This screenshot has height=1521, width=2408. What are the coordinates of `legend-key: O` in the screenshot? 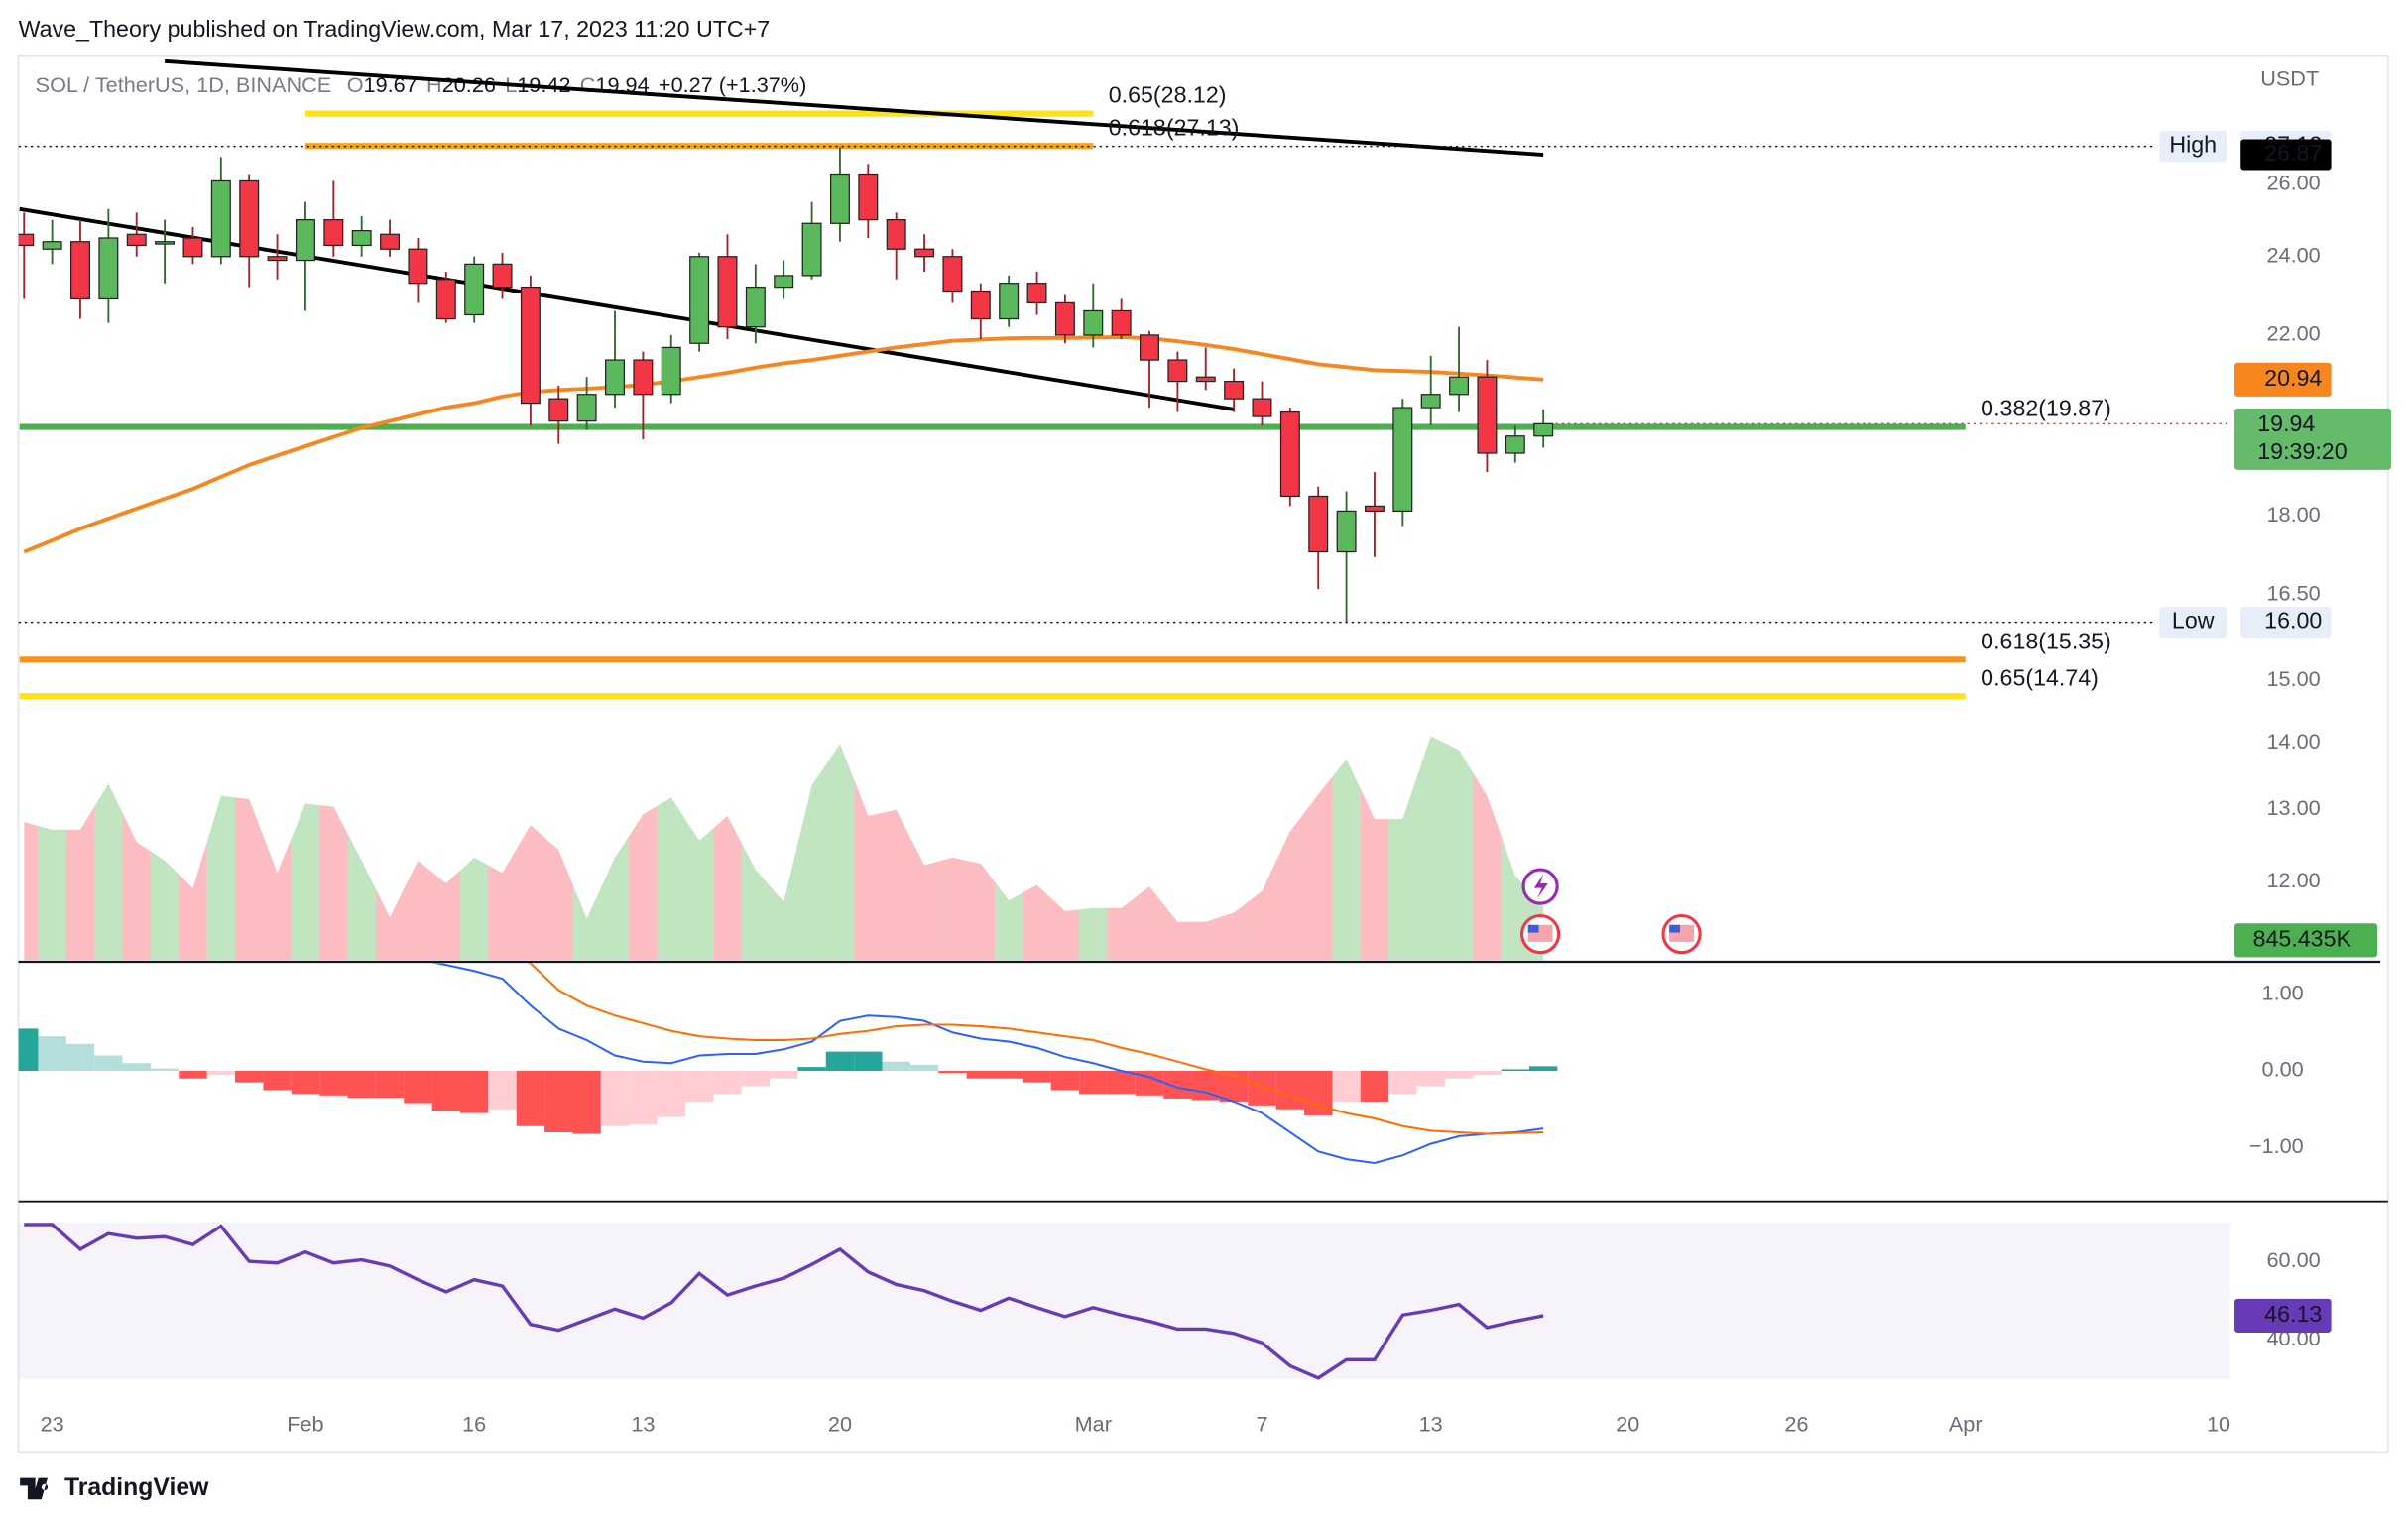 It's located at (355, 84).